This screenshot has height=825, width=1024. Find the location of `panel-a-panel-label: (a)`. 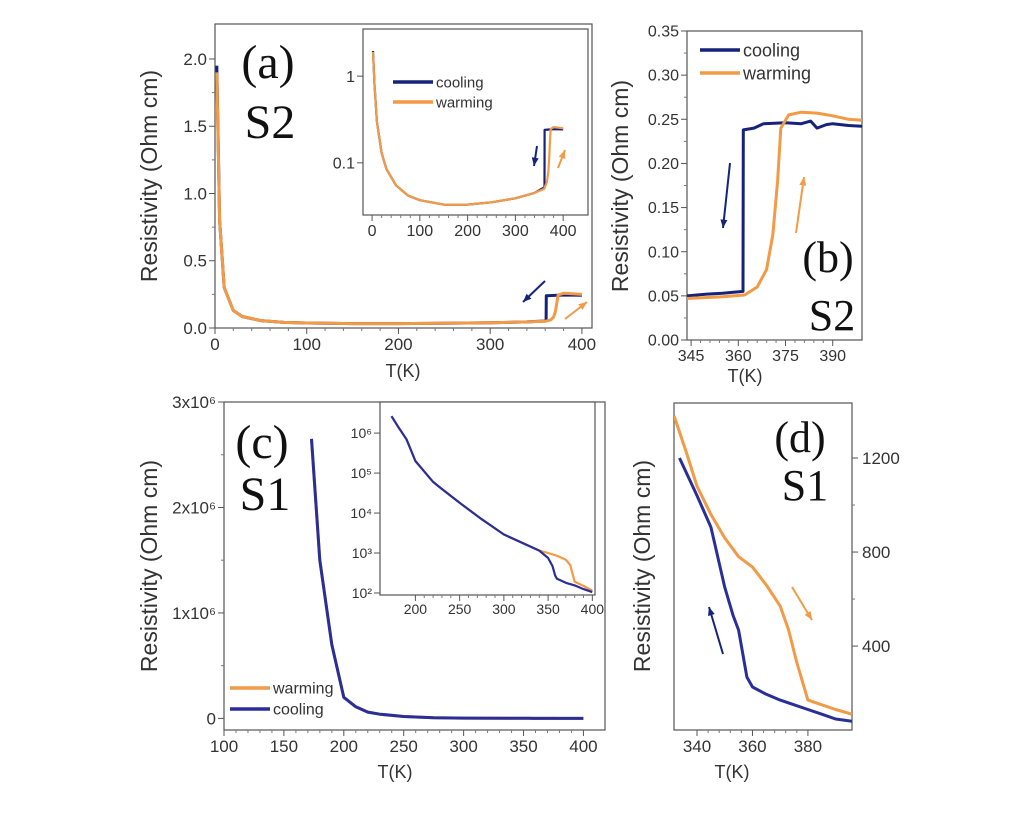

panel-a-panel-label: (a) is located at coordinates (267, 62).